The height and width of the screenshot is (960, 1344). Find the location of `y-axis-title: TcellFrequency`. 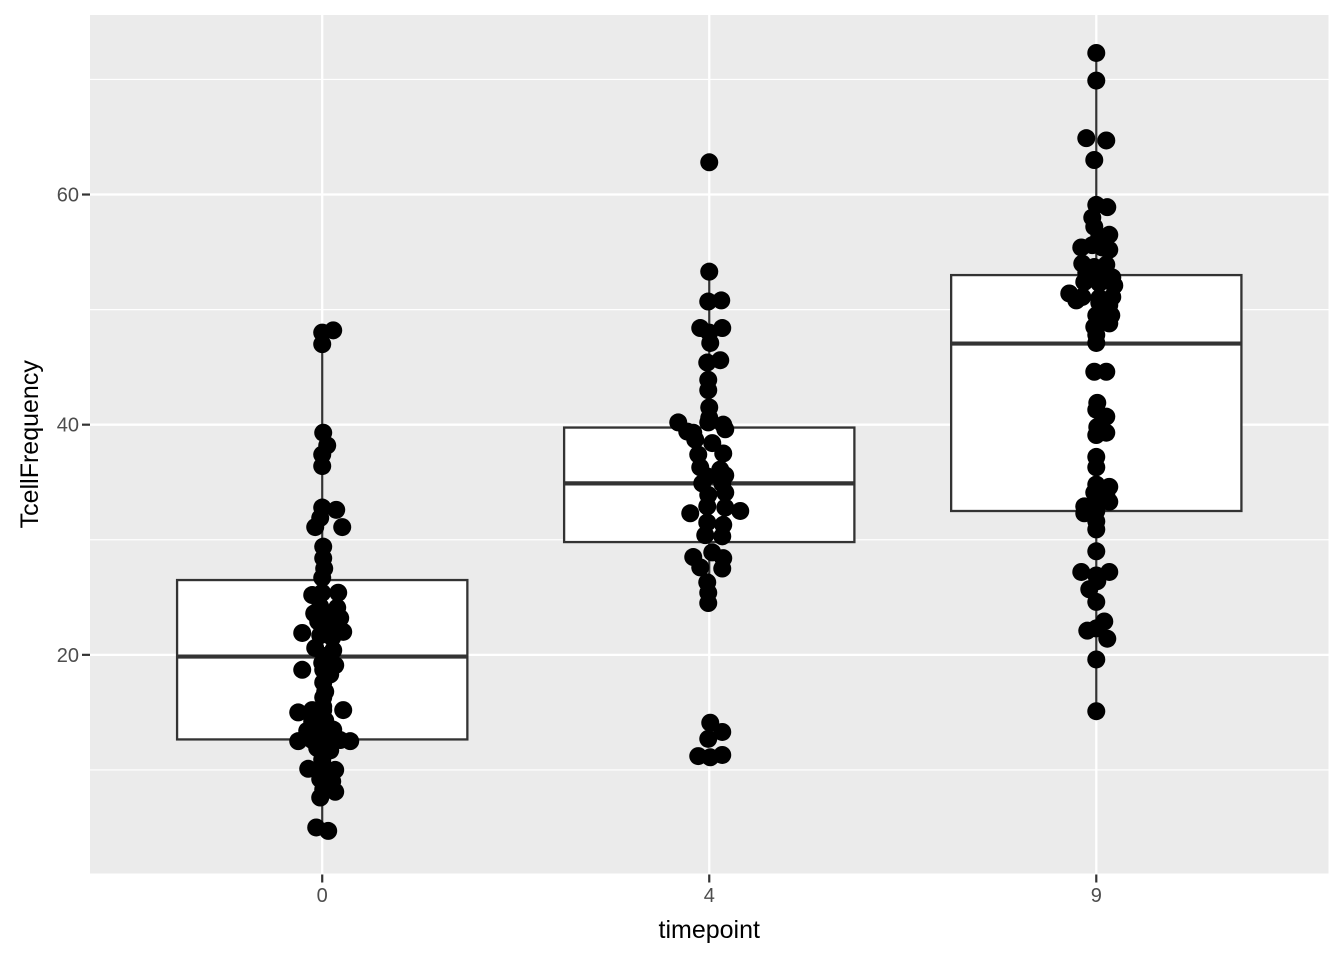

y-axis-title: TcellFrequency is located at coordinates (30, 444).